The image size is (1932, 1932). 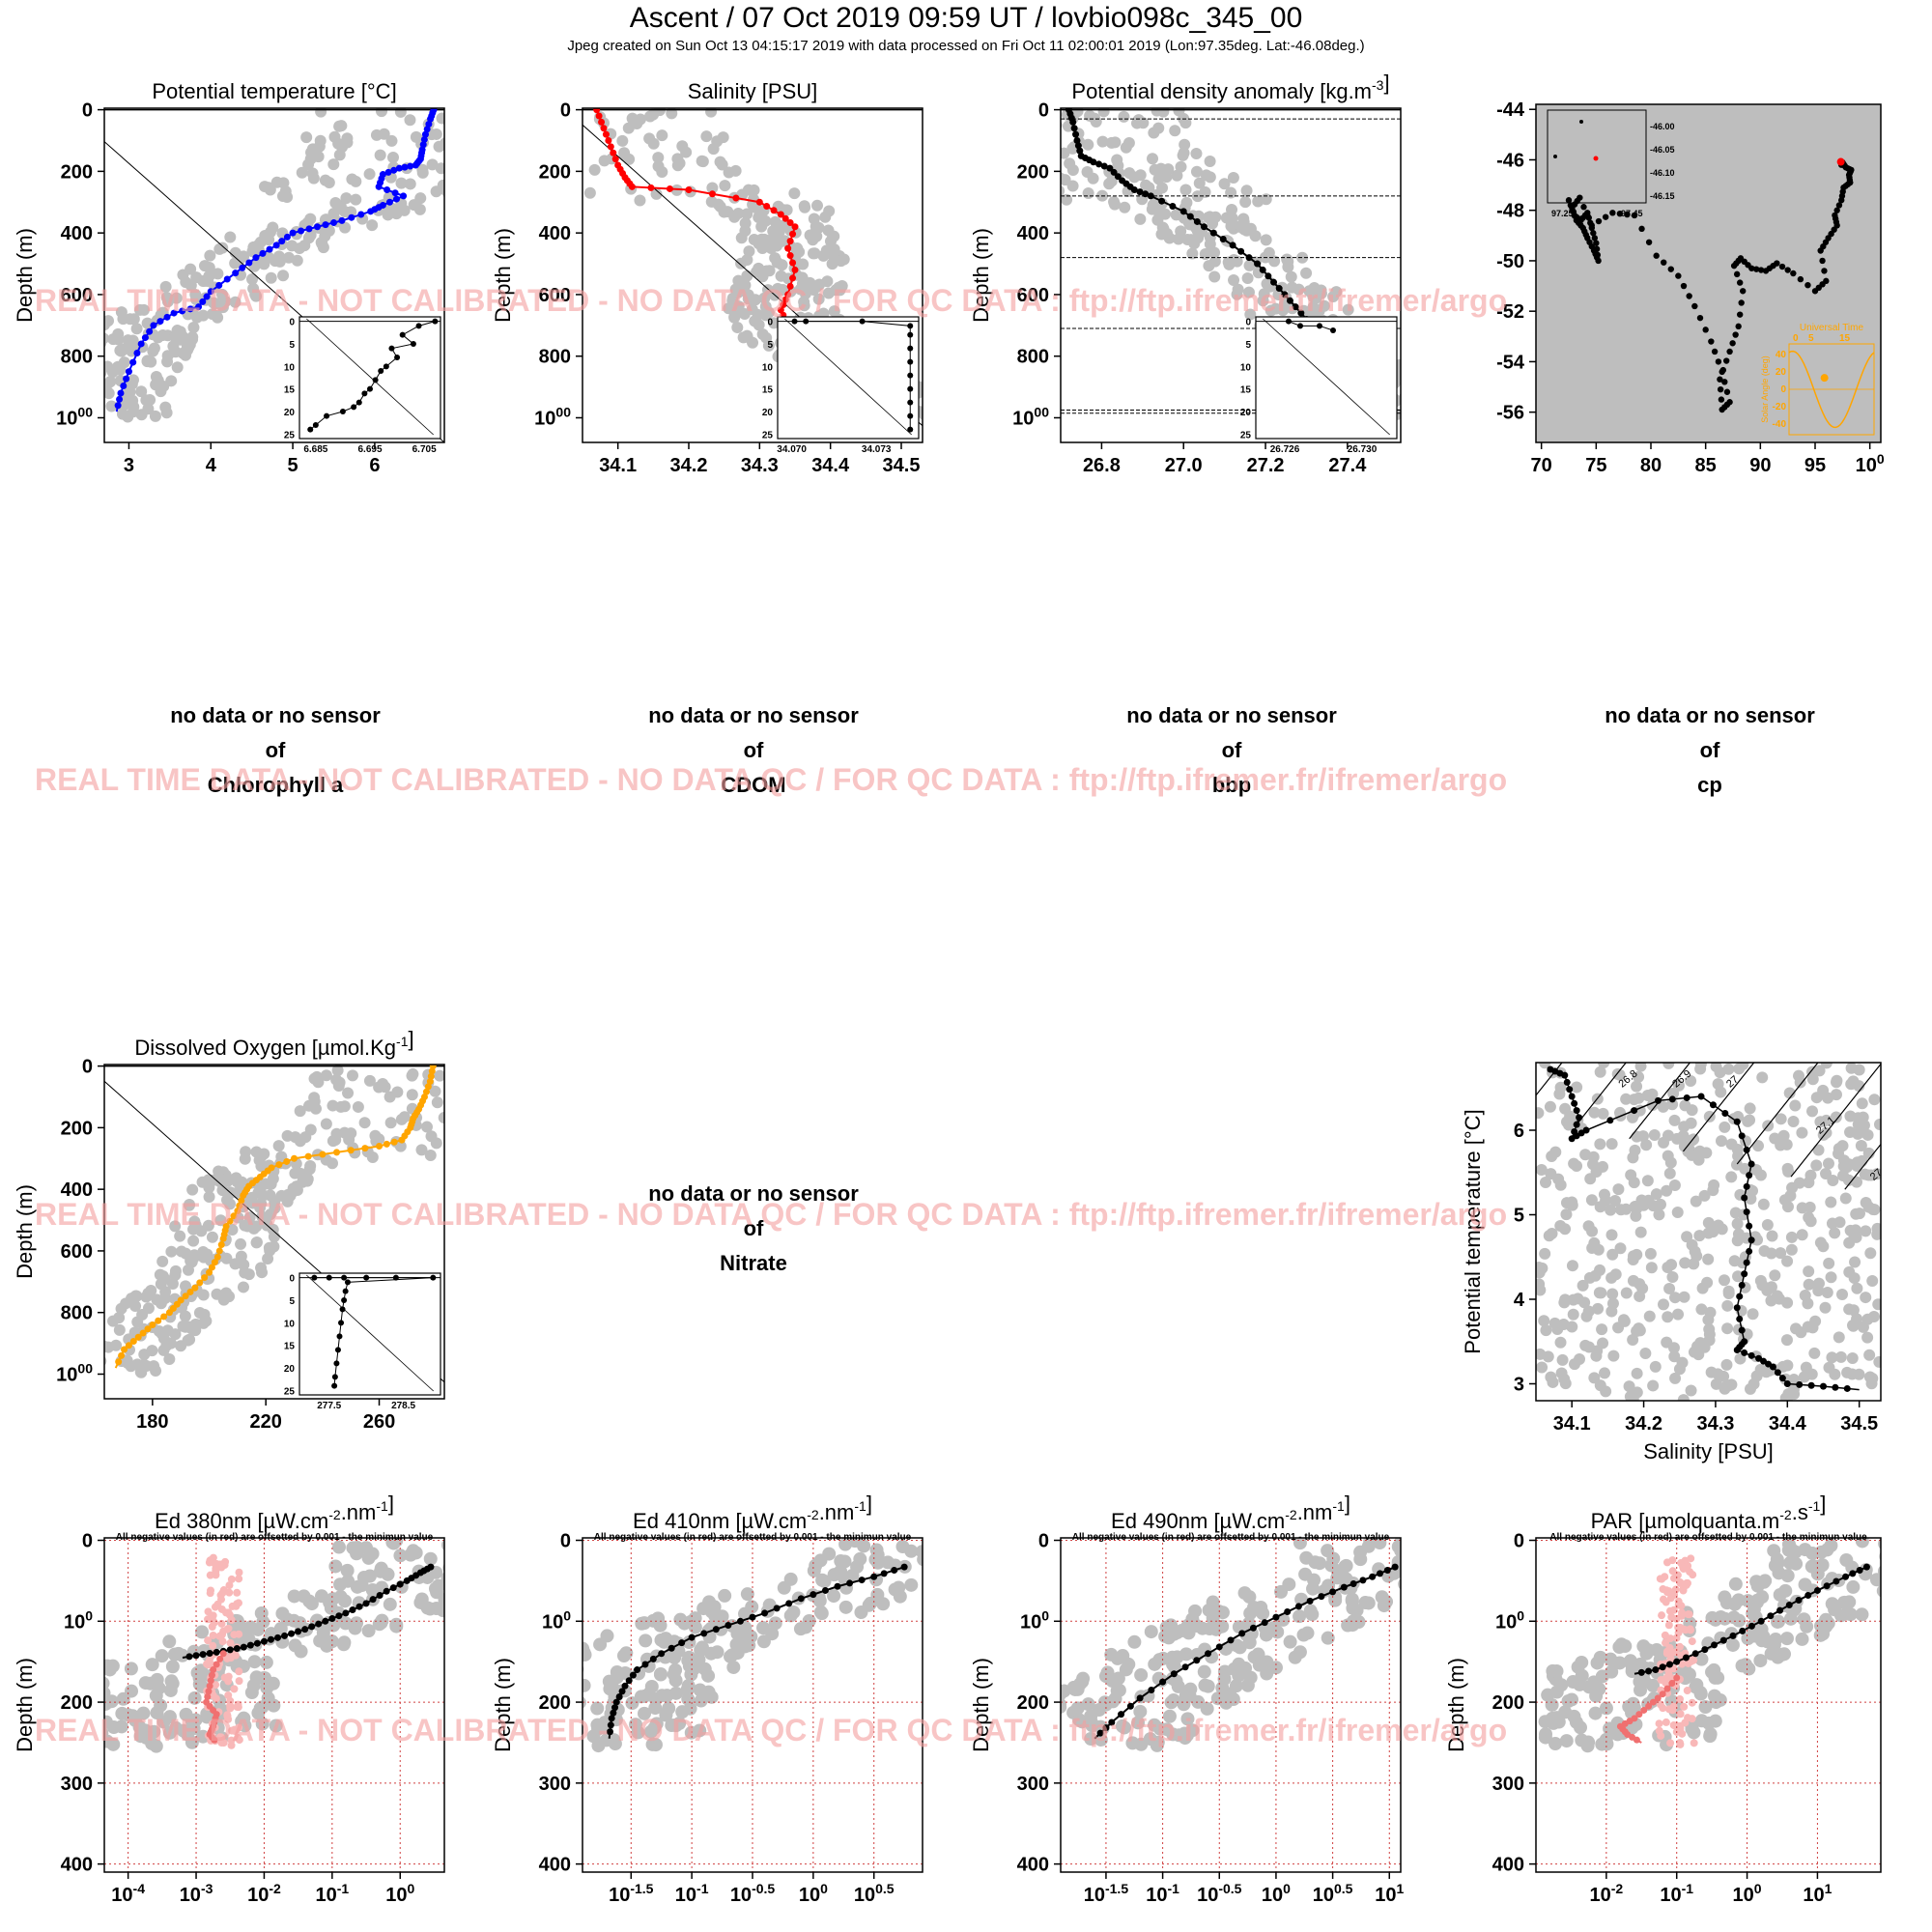 I want to click on y-tick-label: -52, so click(x=1510, y=312).